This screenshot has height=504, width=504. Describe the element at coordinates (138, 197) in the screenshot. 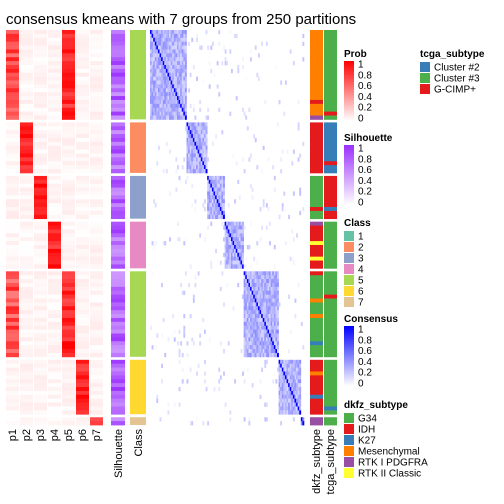

I see `class-block` at that location.